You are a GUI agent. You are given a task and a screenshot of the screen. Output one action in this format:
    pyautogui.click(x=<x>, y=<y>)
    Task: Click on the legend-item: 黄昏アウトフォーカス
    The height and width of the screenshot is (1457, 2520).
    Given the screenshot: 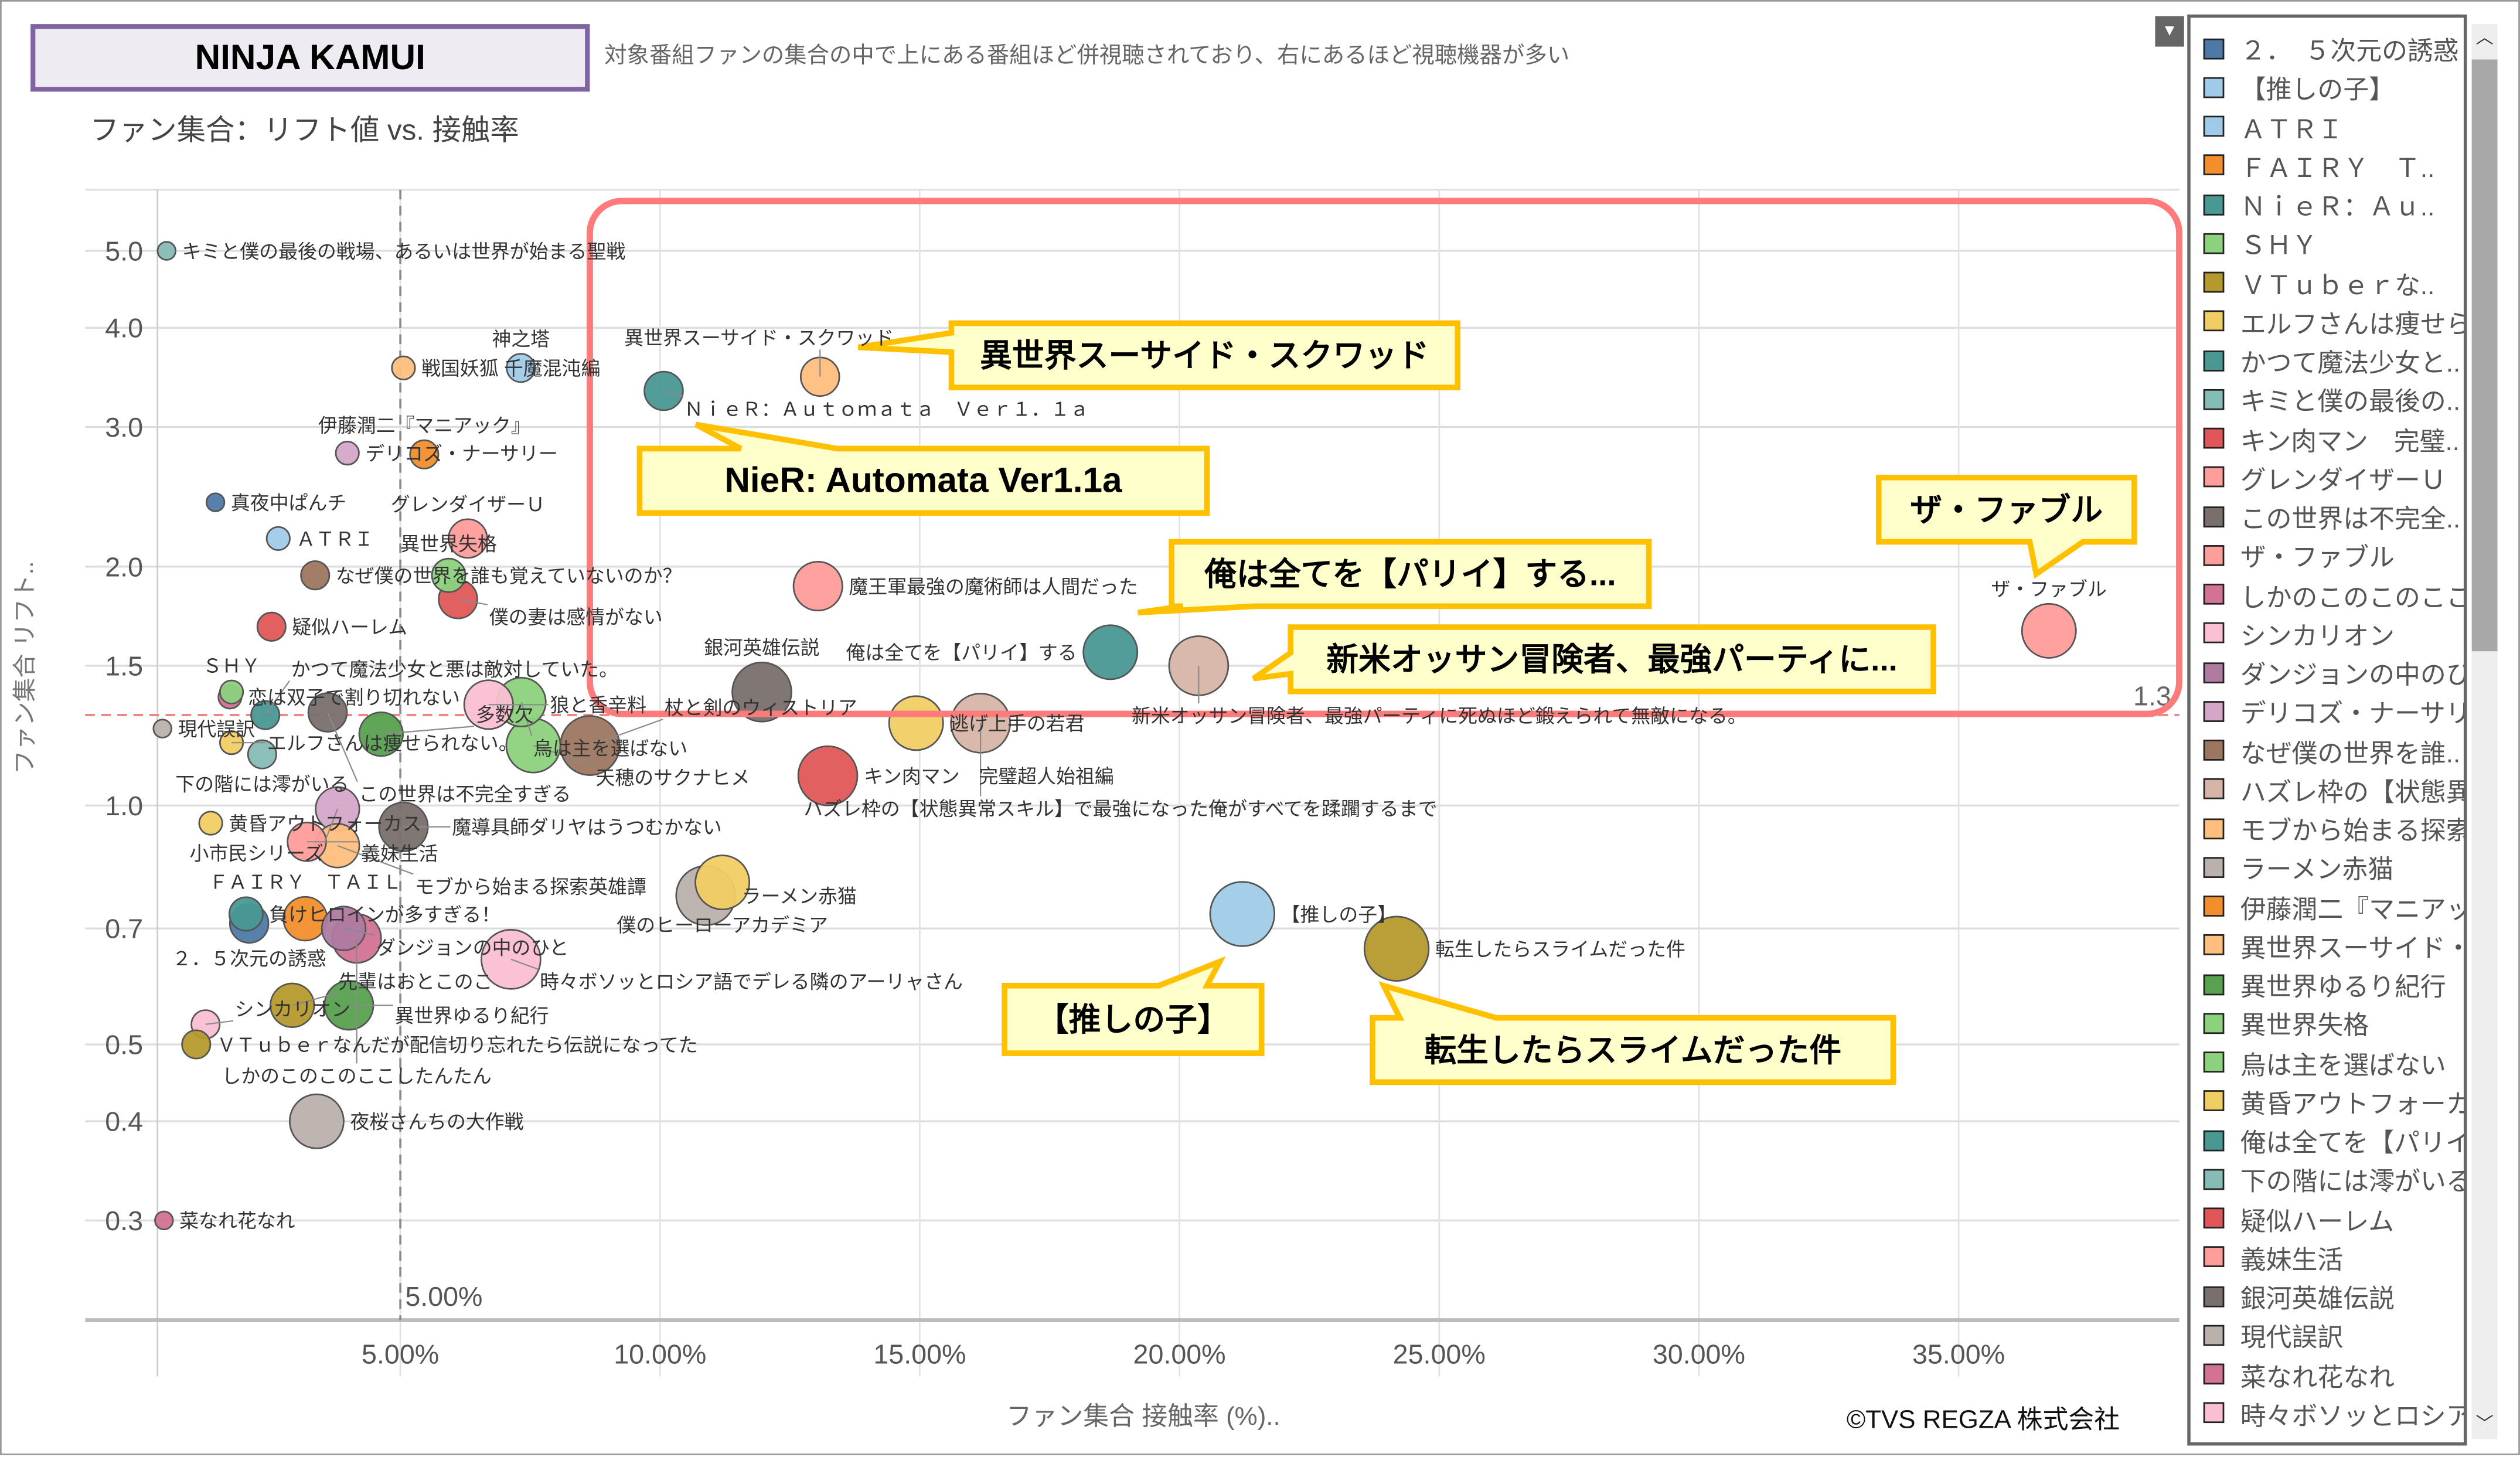 What is the action you would take?
    pyautogui.click(x=2333, y=1101)
    